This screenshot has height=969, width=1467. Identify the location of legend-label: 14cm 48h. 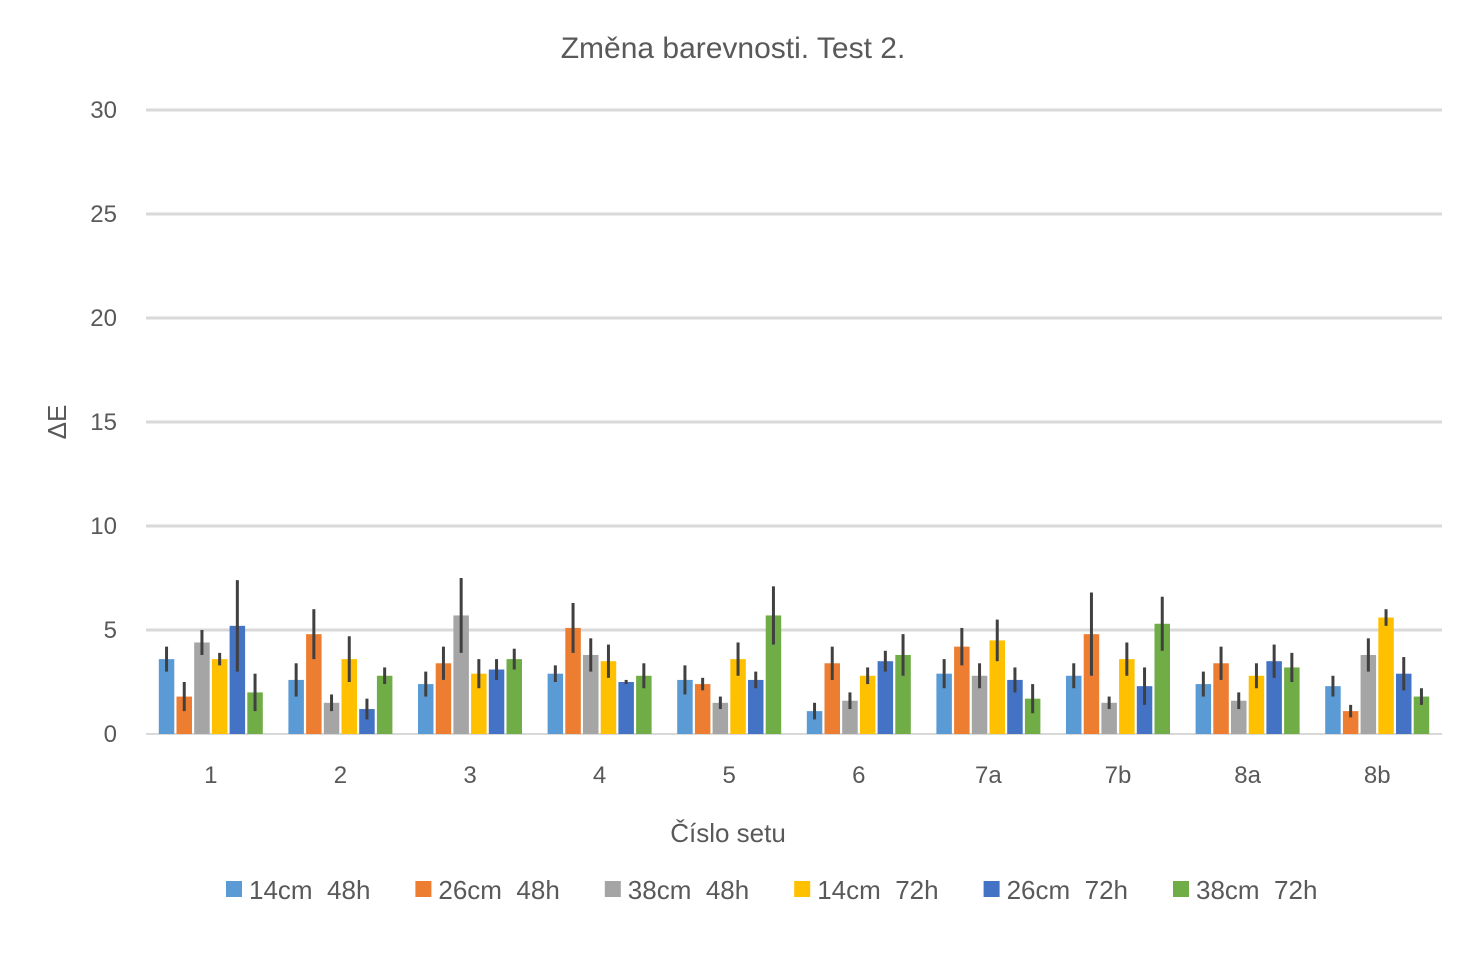
(309, 890).